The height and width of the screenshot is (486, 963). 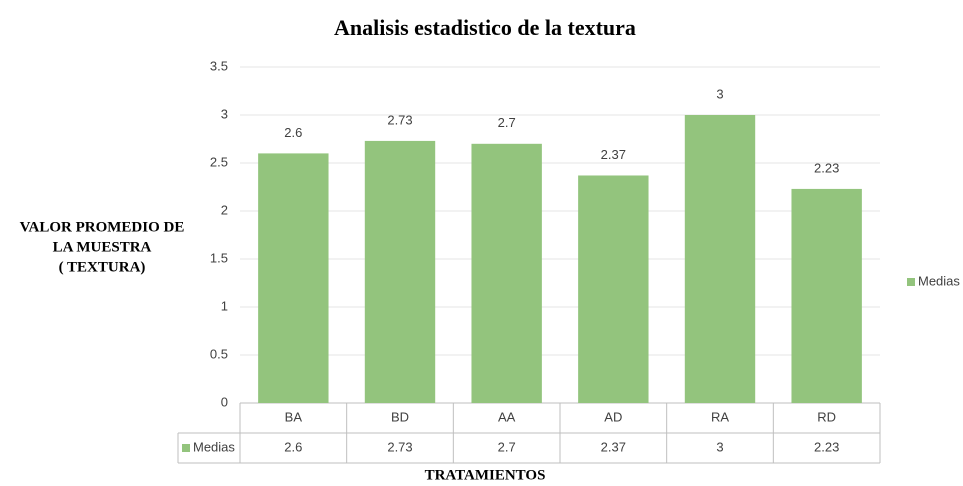 What do you see at coordinates (102, 247) in the screenshot?
I see `y-axis-title: LA MUESTRA` at bounding box center [102, 247].